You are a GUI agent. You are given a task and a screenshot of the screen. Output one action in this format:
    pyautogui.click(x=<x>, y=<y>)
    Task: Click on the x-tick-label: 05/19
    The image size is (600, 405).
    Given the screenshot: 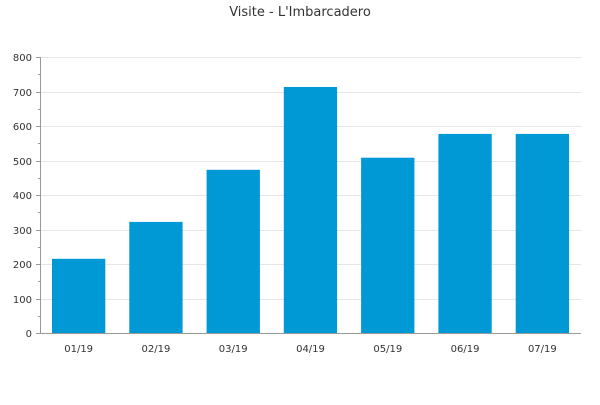 What is the action you would take?
    pyautogui.click(x=387, y=349)
    